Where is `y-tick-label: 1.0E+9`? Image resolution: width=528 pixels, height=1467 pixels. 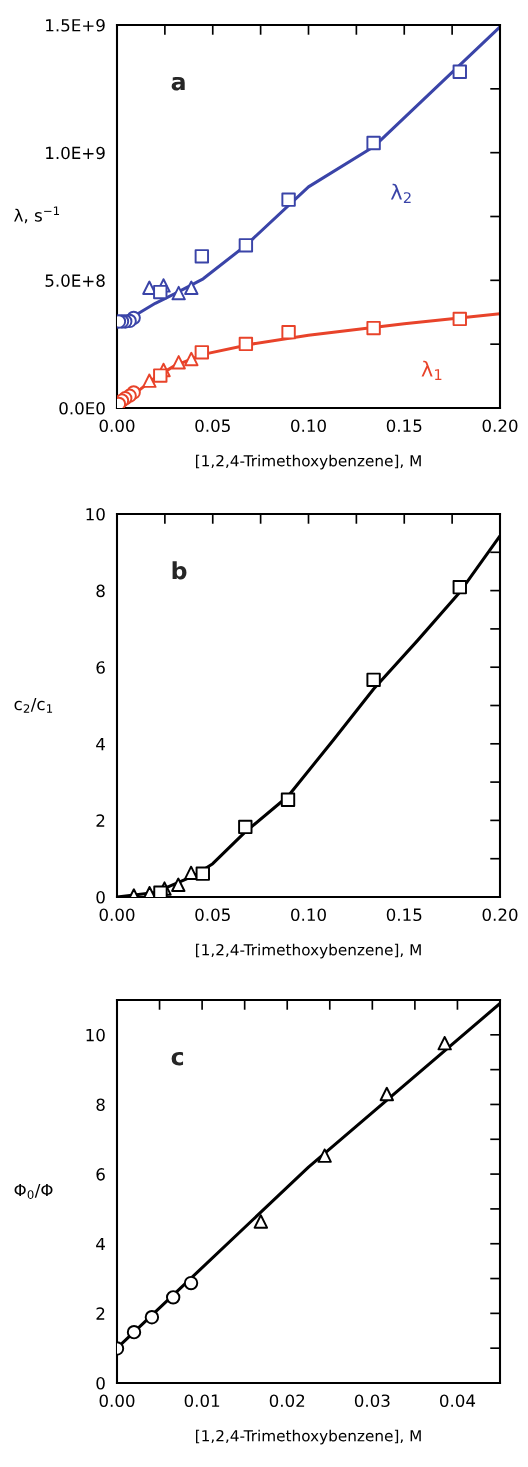
y-tick-label: 1.0E+9 is located at coordinates (75, 153).